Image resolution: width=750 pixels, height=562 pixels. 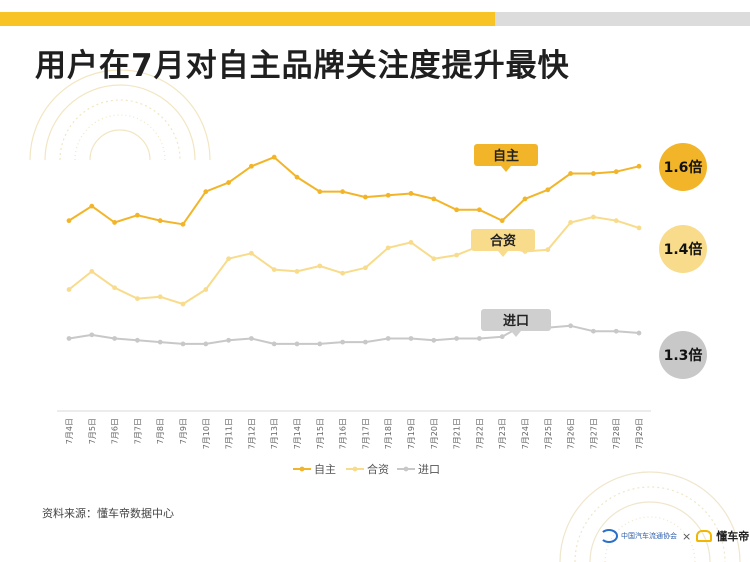 What do you see at coordinates (92, 431) in the screenshot?
I see `x-tick-label: 7月5日` at bounding box center [92, 431].